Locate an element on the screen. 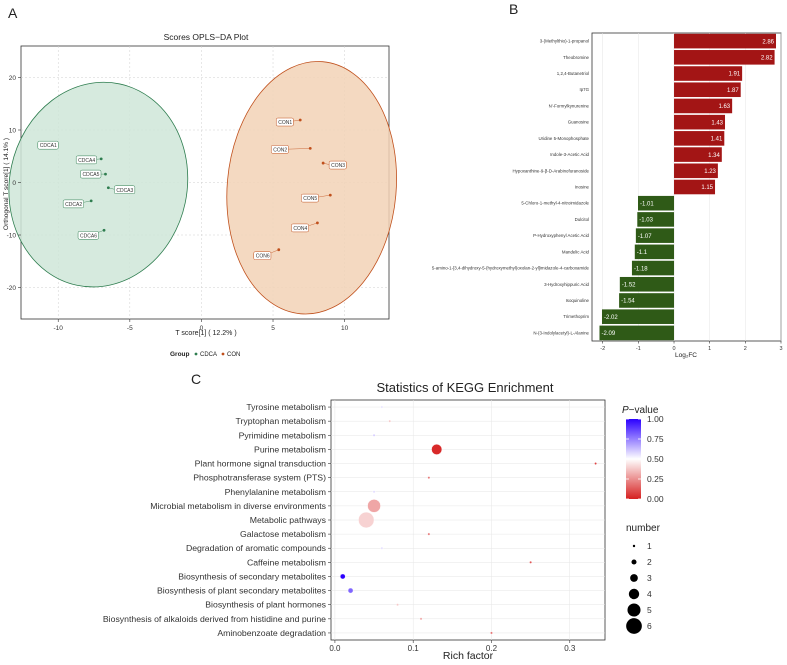 The image size is (787, 665). number-legend-label: 2 is located at coordinates (649, 562).